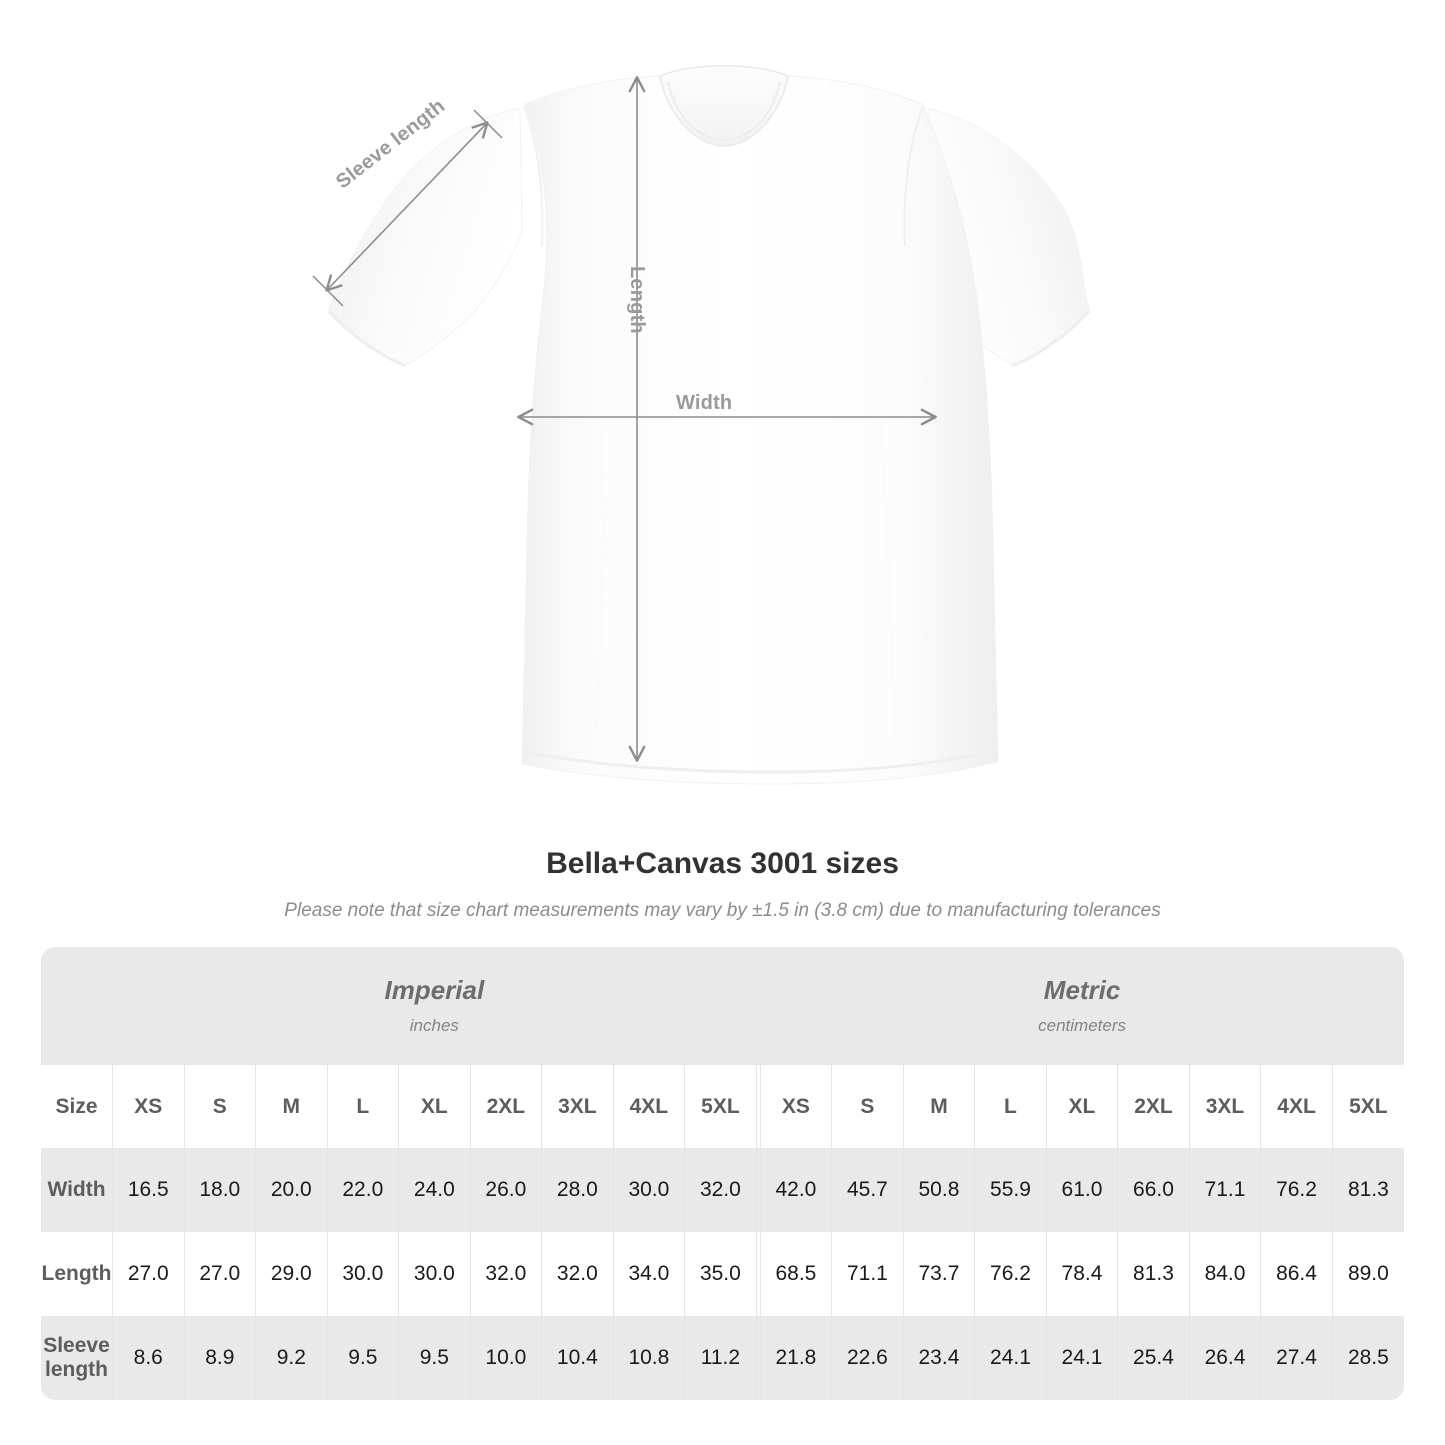 The height and width of the screenshot is (1445, 1445). I want to click on unit-group-imperial-sub: inches, so click(434, 1025).